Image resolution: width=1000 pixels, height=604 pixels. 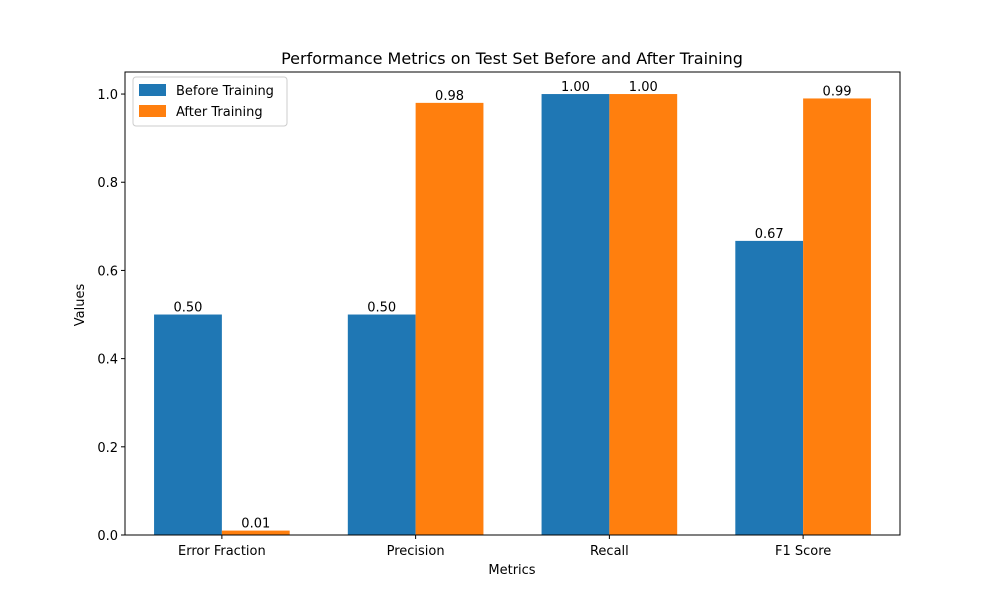 What do you see at coordinates (187, 308) in the screenshot?
I see `value-label-before-0: 0.50` at bounding box center [187, 308].